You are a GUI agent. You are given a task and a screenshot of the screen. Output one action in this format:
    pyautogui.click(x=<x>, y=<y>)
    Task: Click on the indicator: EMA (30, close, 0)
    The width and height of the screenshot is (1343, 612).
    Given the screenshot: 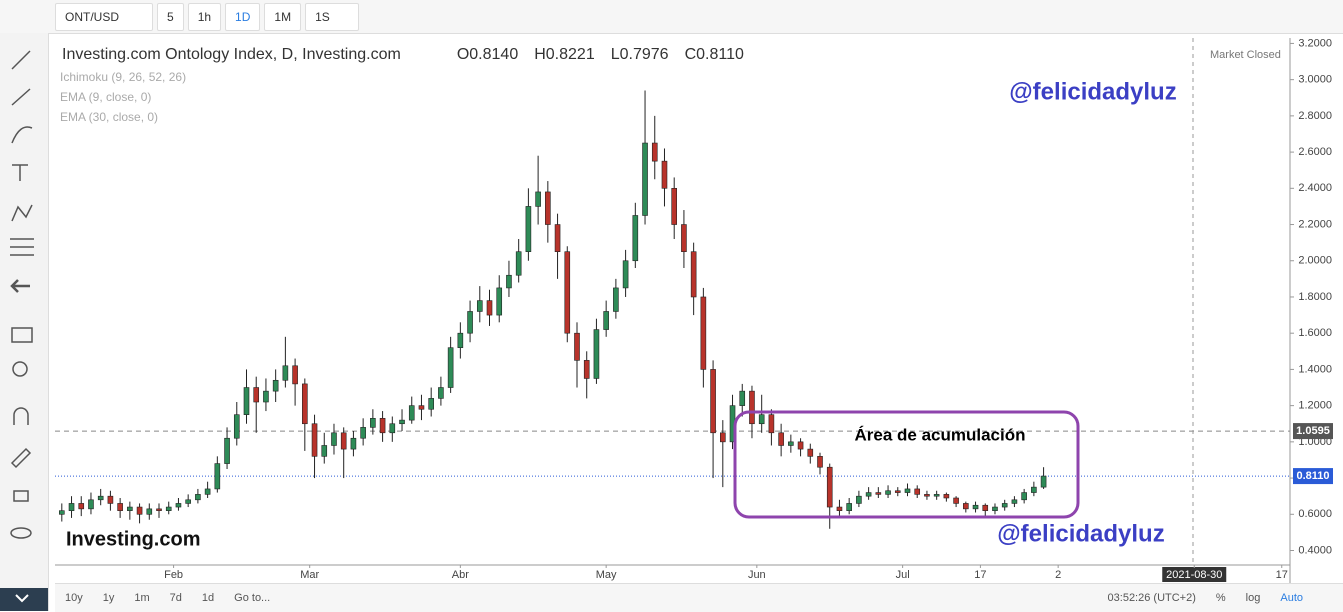 What is the action you would take?
    pyautogui.click(x=109, y=117)
    